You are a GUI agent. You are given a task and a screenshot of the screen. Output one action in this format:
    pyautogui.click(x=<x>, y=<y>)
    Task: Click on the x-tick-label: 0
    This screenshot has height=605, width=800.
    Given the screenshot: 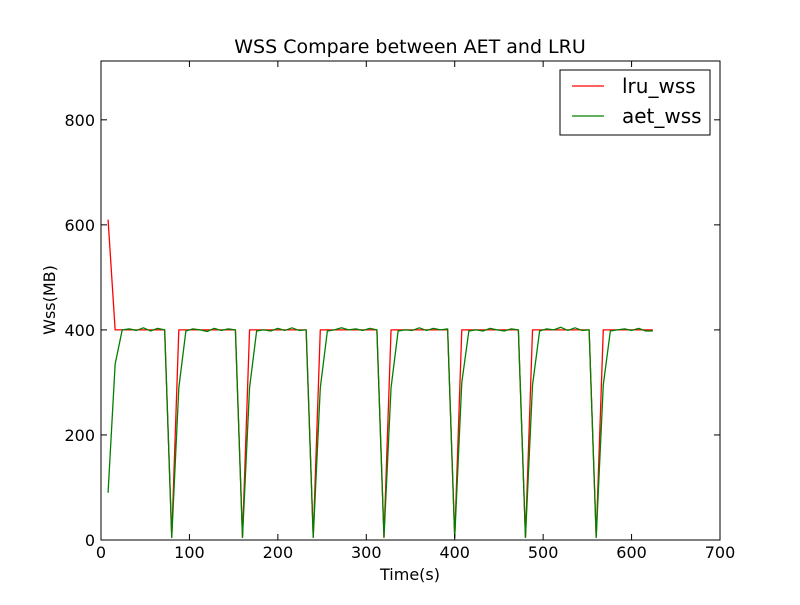 What is the action you would take?
    pyautogui.click(x=101, y=552)
    